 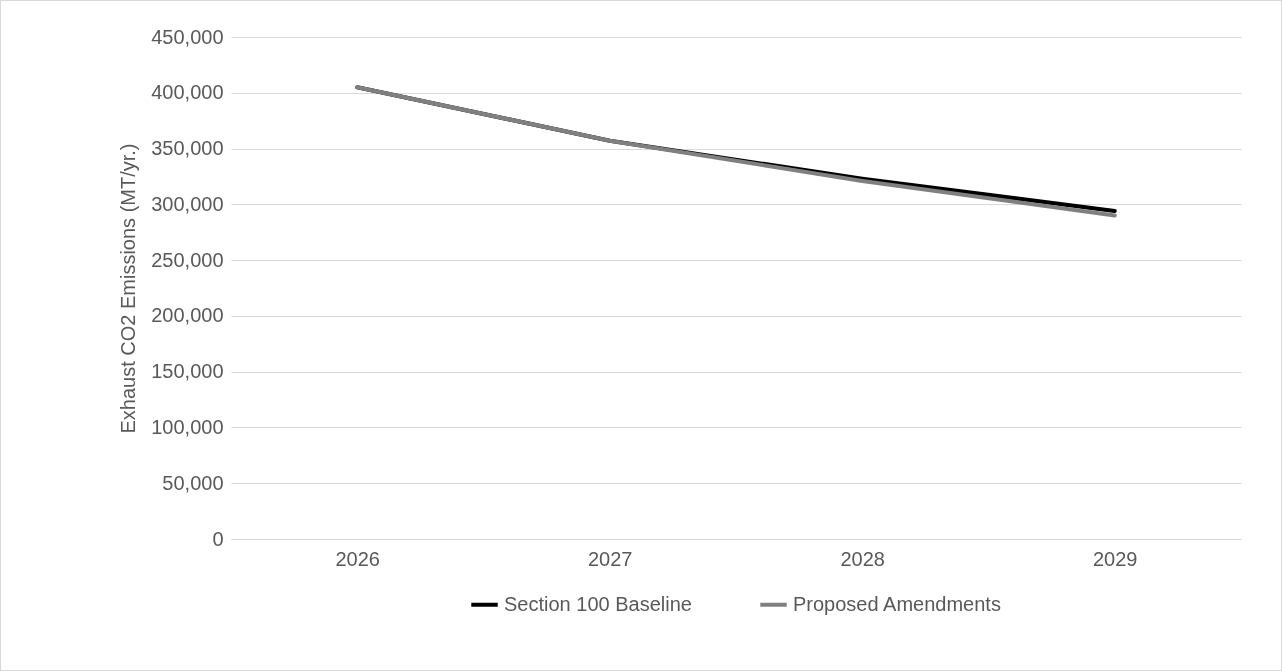 I want to click on y-tick-label: 400,000, so click(x=187, y=92).